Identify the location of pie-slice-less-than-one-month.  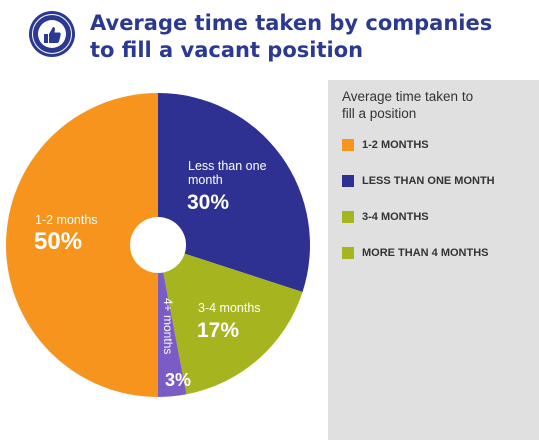
(234, 192).